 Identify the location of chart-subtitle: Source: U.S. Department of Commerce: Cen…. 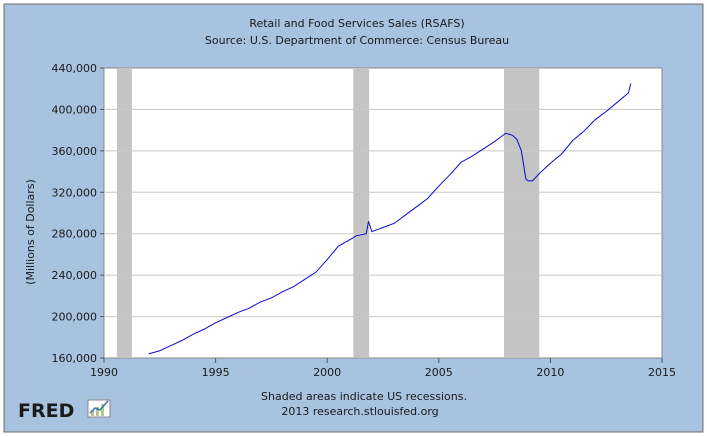
(357, 40).